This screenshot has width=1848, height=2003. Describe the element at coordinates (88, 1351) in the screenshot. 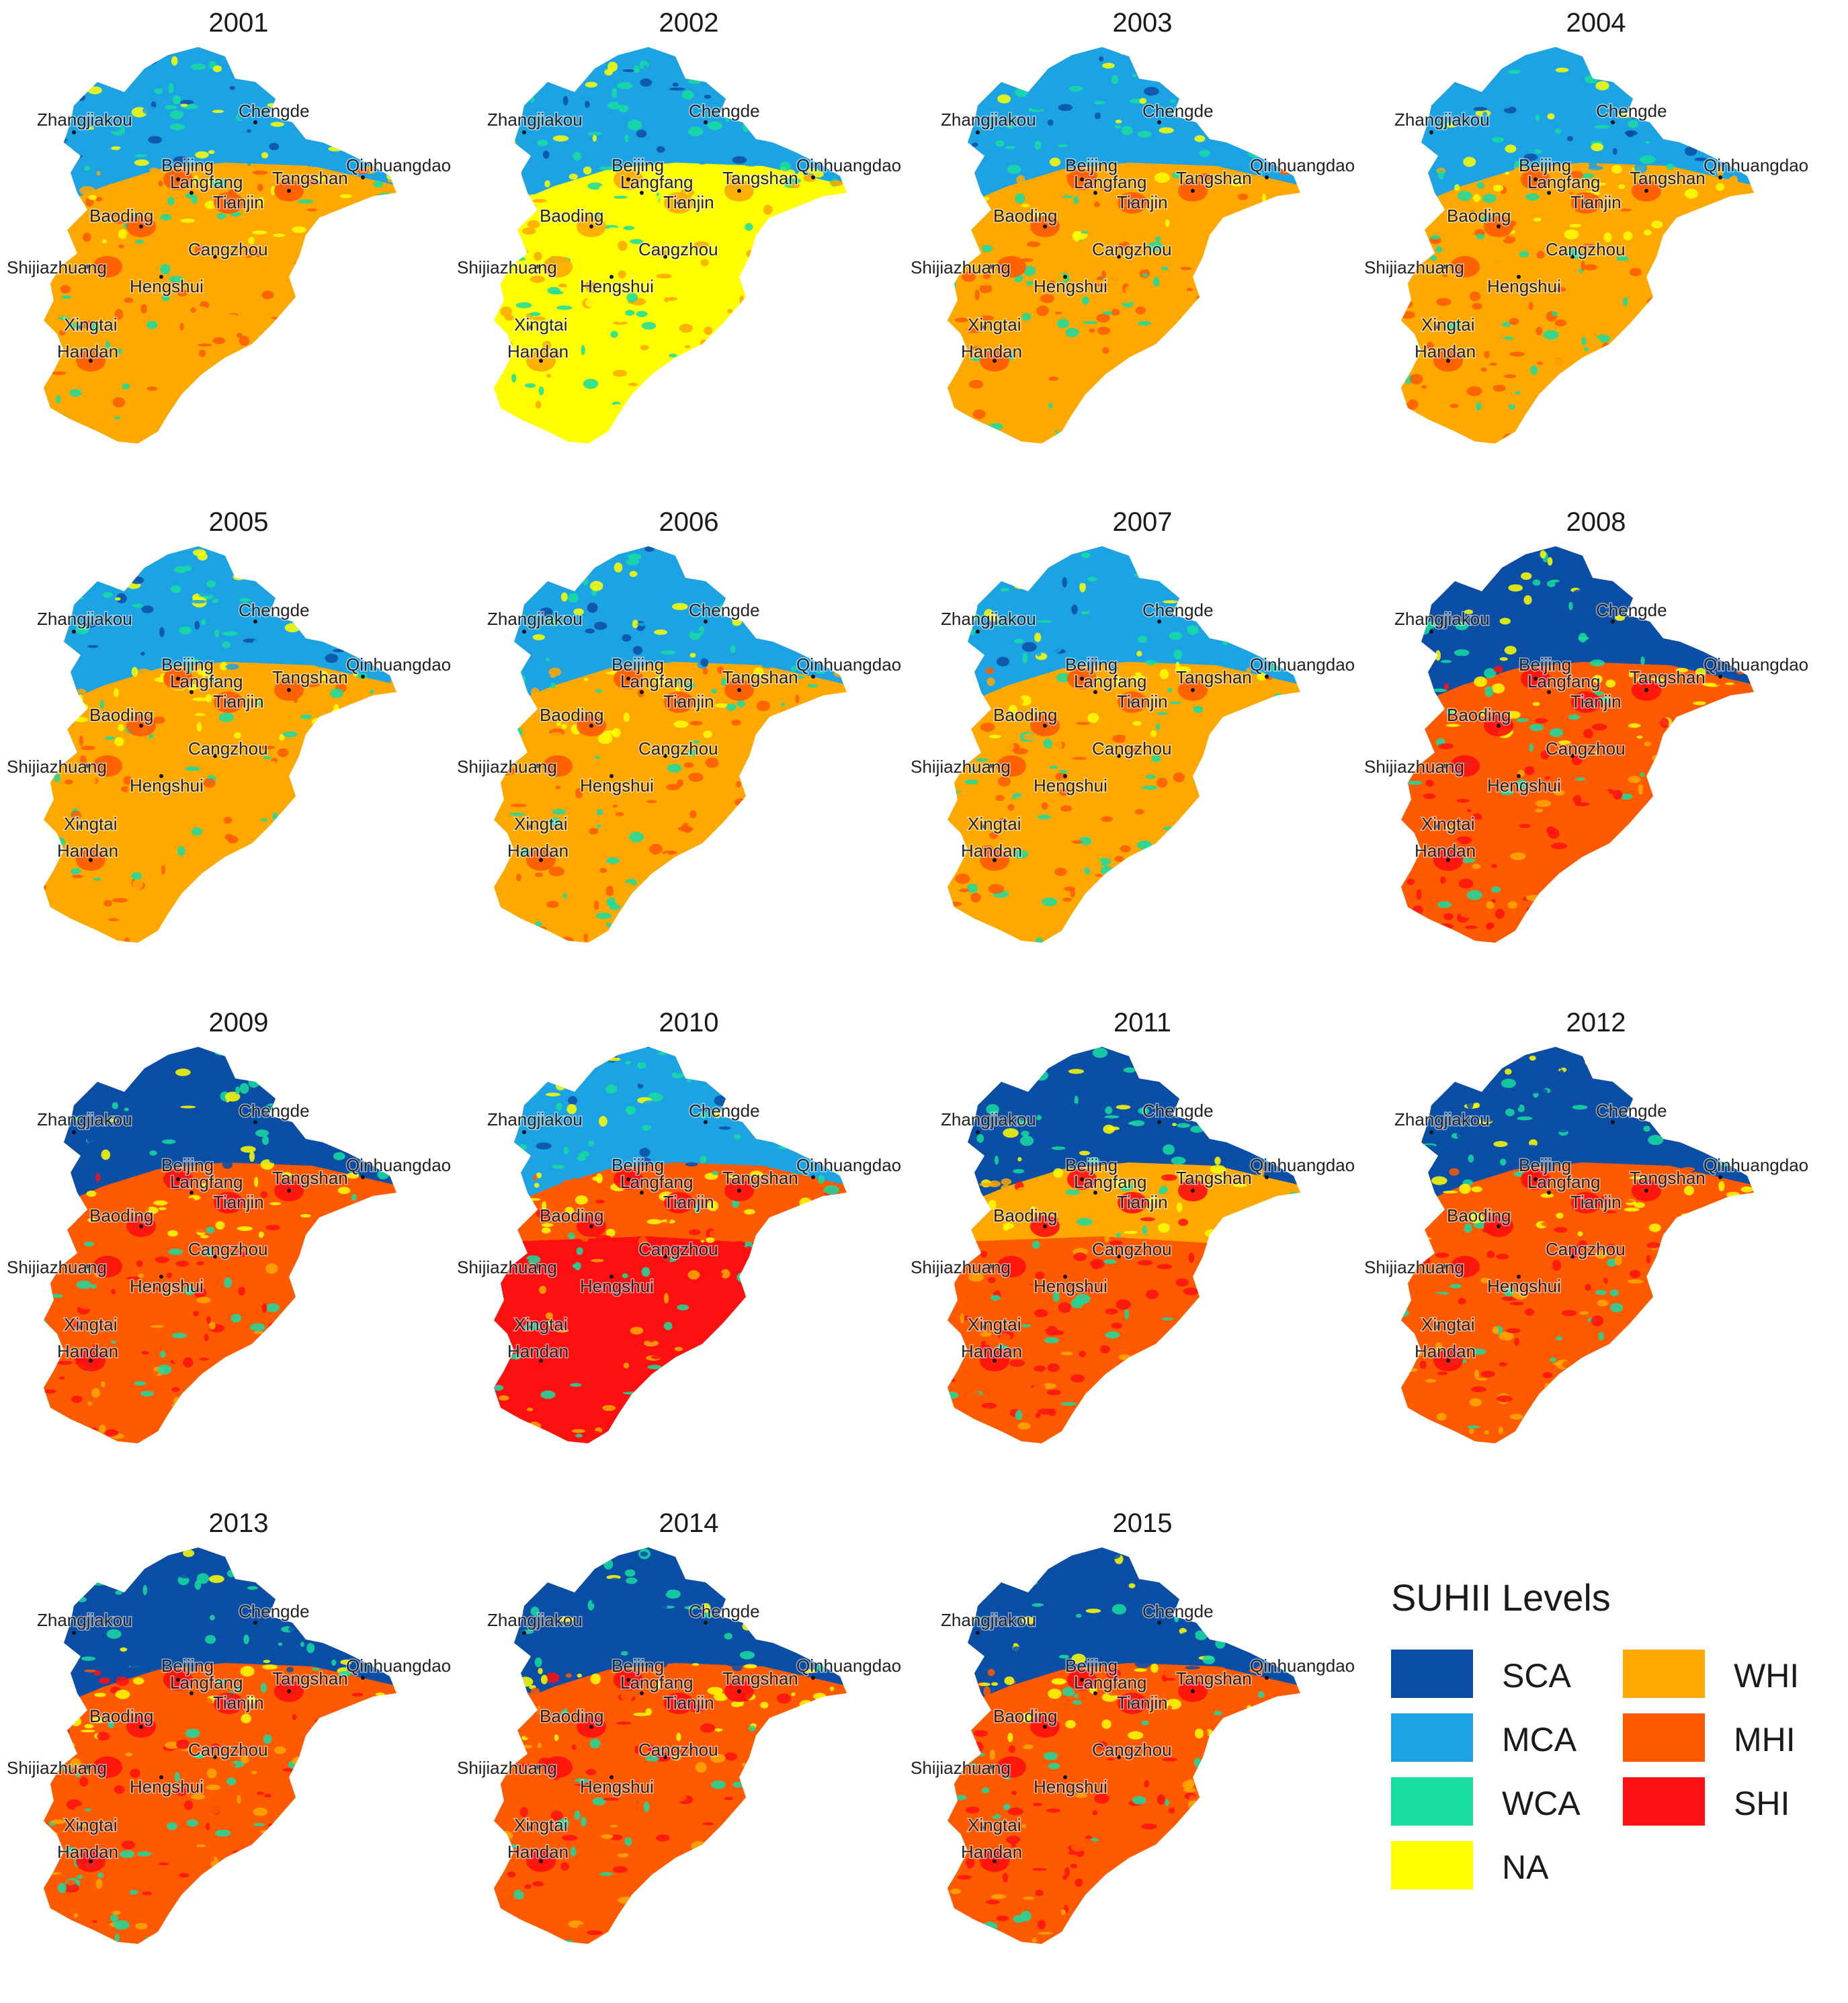

I see `city-label-handan: Handan` at that location.